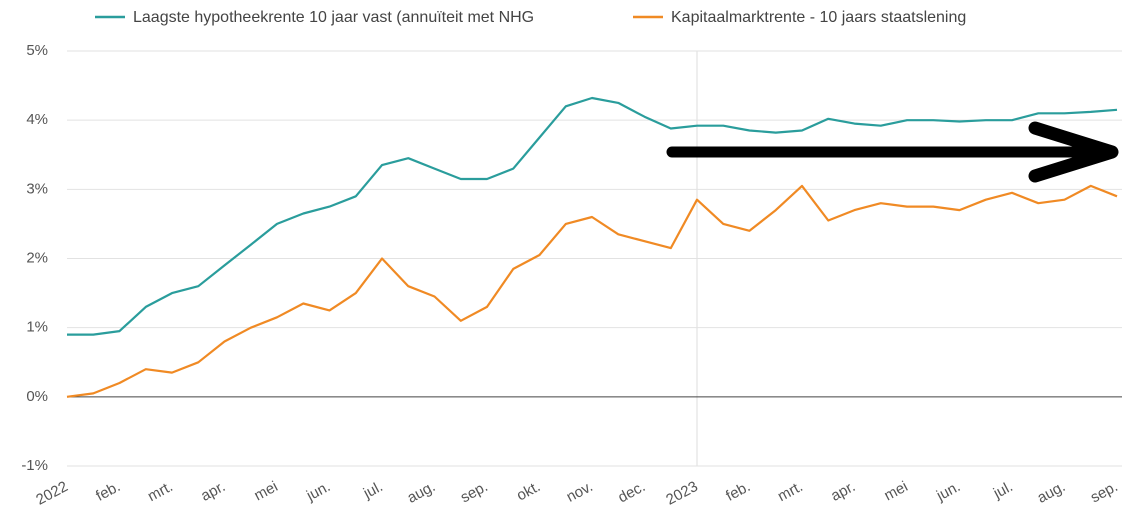 Image resolution: width=1132 pixels, height=511 pixels. Describe the element at coordinates (37, 50) in the screenshot. I see `y-tick-label: 5%` at that location.